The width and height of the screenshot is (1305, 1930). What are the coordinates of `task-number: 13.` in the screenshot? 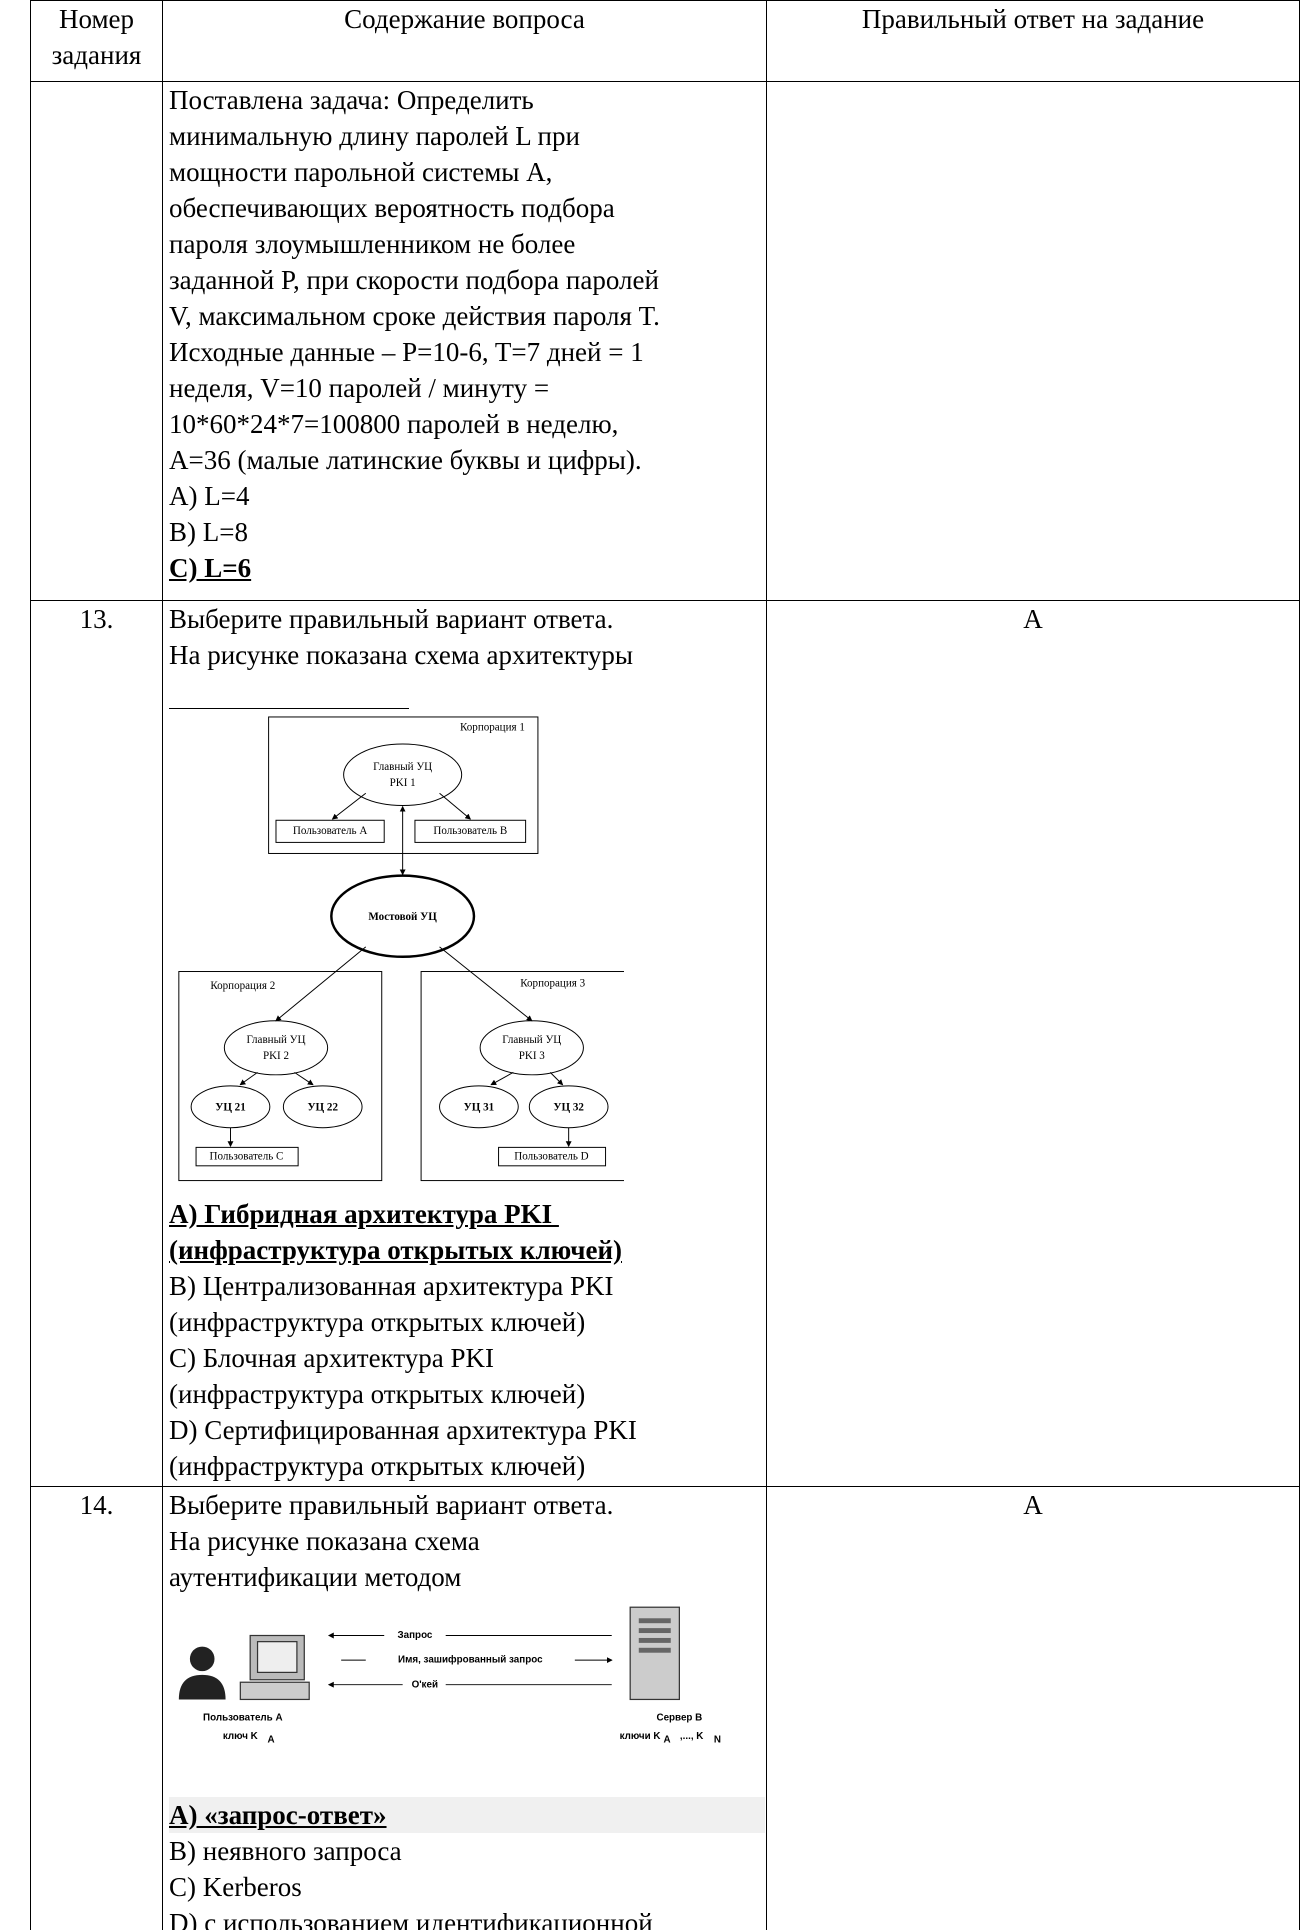 It's located at (96, 619).